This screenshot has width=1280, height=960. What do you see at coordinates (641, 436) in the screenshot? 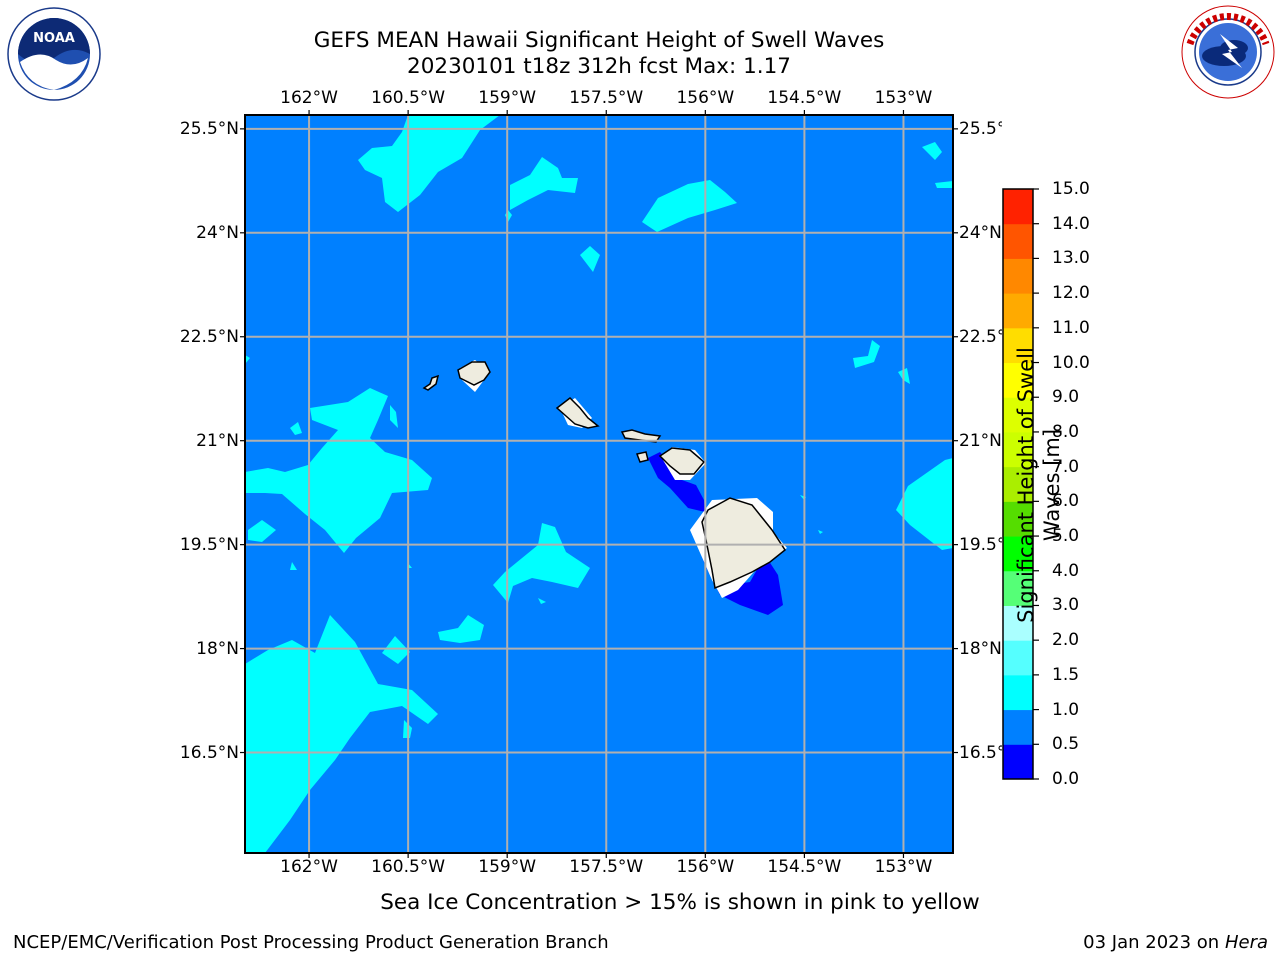
I see `island-molokai` at bounding box center [641, 436].